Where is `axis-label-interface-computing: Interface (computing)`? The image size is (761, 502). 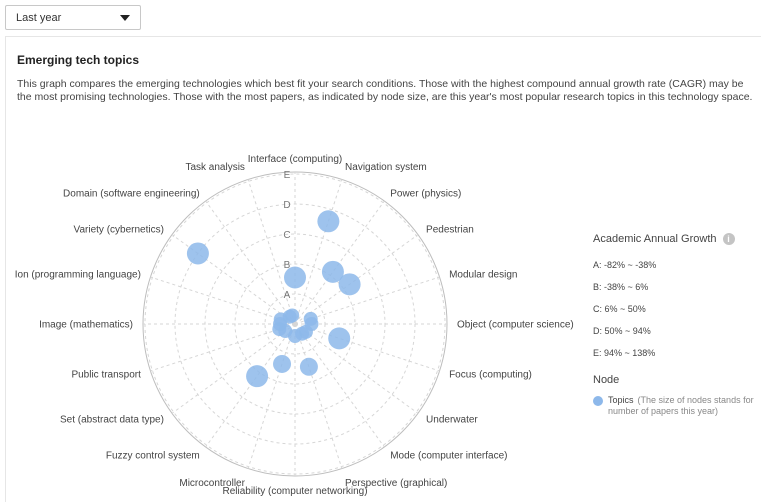 axis-label-interface-computing: Interface (computing) is located at coordinates (295, 159).